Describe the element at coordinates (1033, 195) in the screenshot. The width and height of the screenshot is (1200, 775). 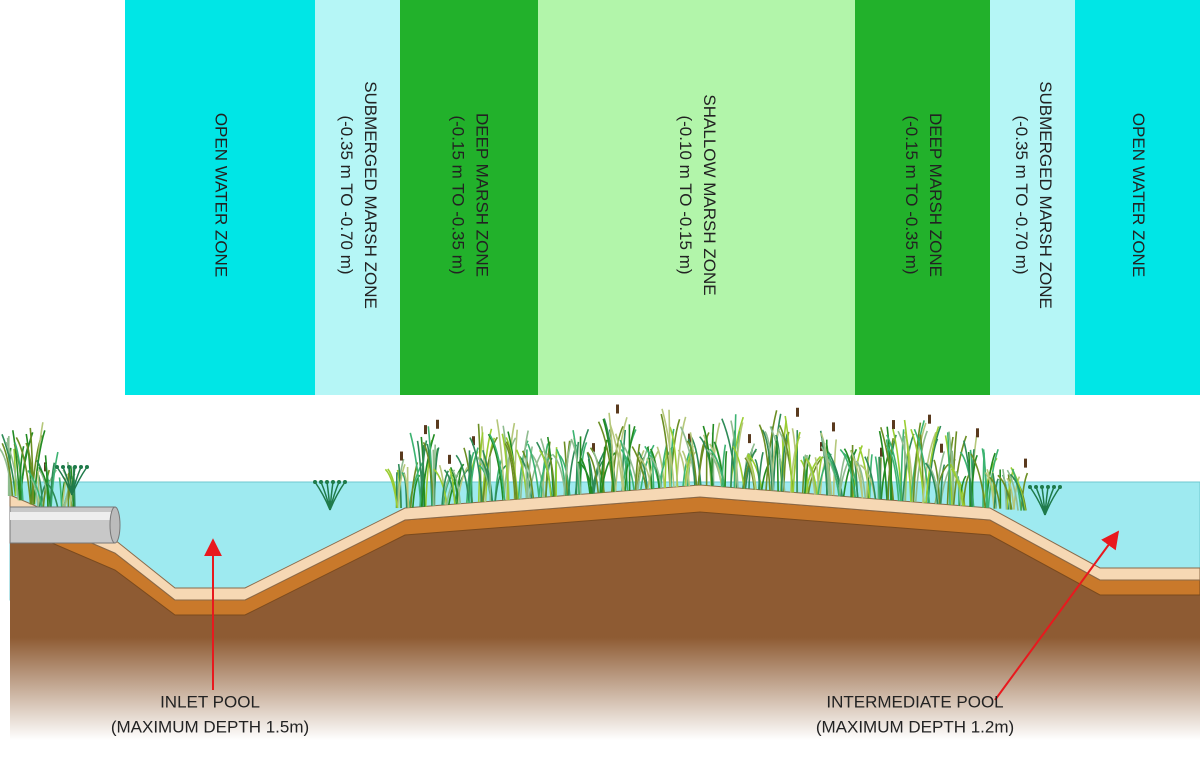
I see `zone-label: SUBMERGED MARSH ZONE (-0.35 m TO -0.70 m)` at that location.